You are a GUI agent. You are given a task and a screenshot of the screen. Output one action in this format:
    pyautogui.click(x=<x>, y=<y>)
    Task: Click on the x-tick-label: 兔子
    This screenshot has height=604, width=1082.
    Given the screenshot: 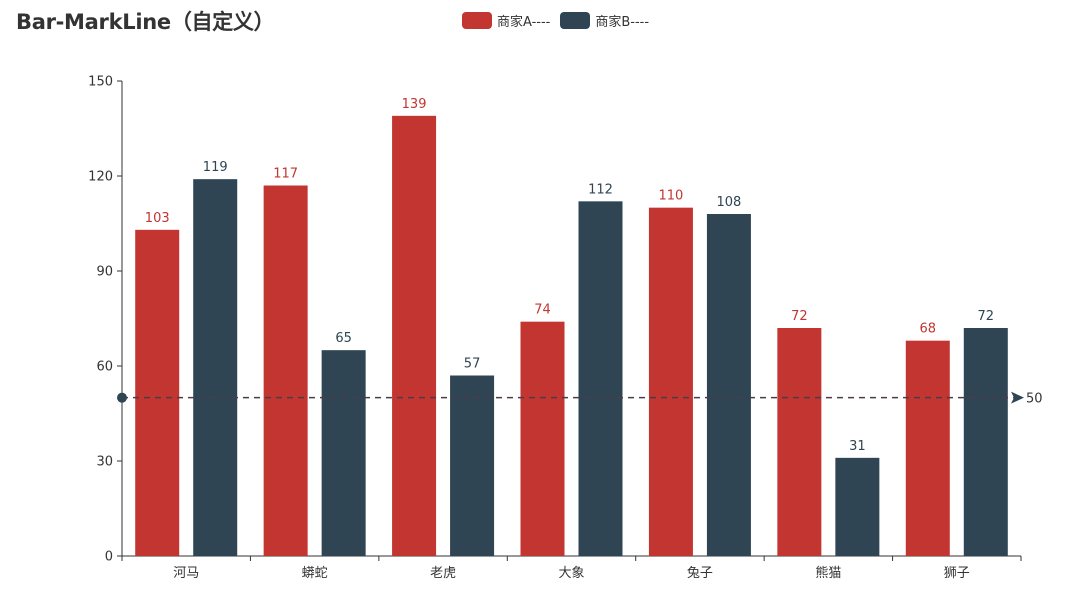 What is the action you would take?
    pyautogui.click(x=700, y=573)
    